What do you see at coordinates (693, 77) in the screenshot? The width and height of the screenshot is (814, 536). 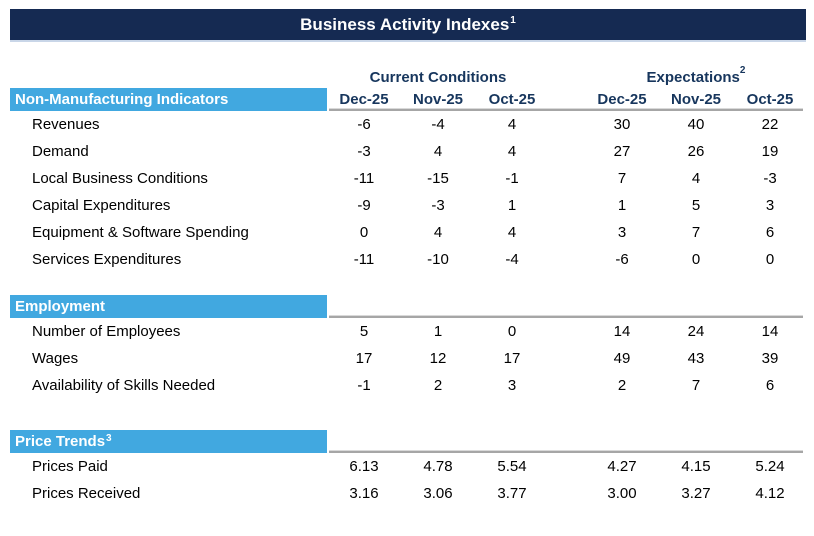 I see `column-group-label: Expectations` at bounding box center [693, 77].